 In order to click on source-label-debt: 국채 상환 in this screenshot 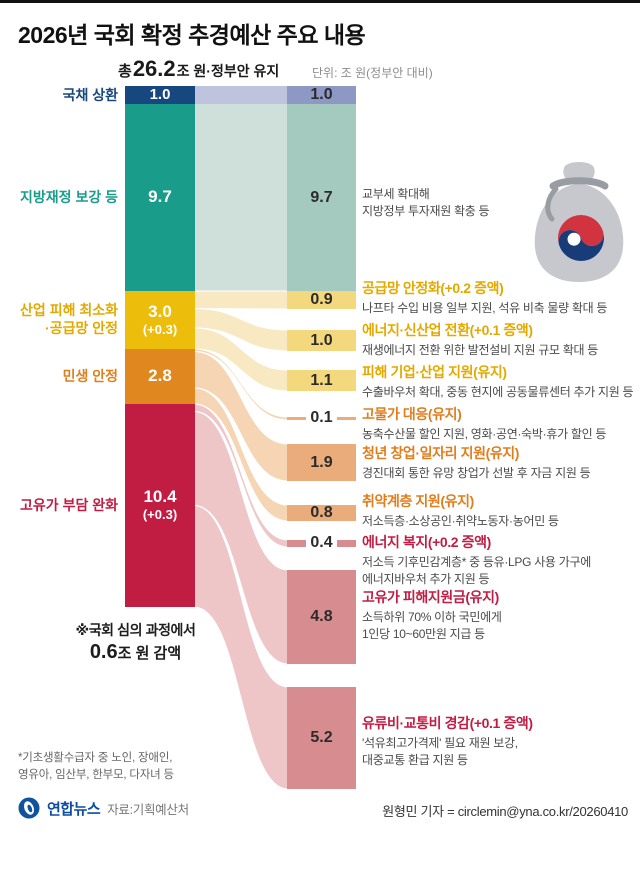, I will do `click(90, 95)`.